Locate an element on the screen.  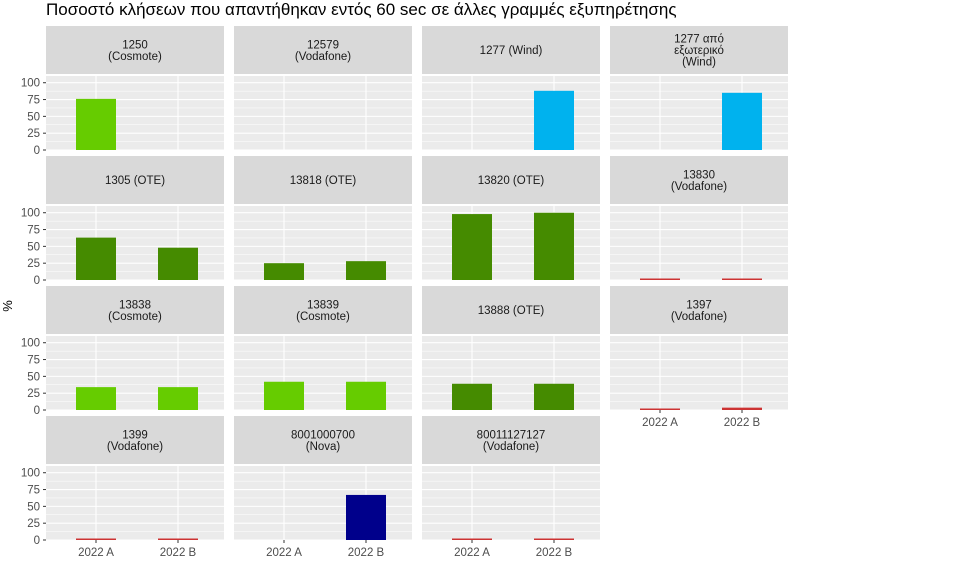
facet-strip-label: 1397 (Vodafone) is located at coordinates (699, 311).